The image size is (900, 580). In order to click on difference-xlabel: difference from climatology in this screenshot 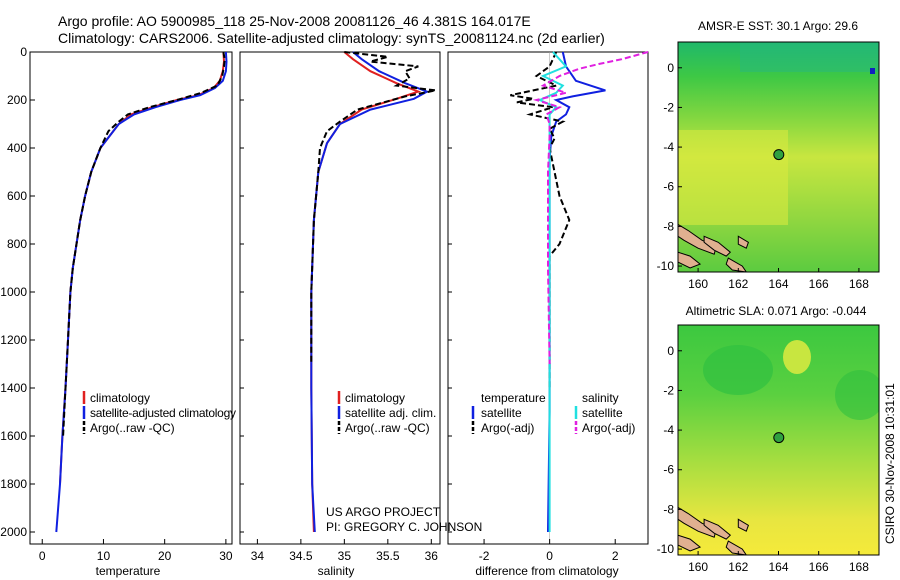, I will do `click(546, 571)`.